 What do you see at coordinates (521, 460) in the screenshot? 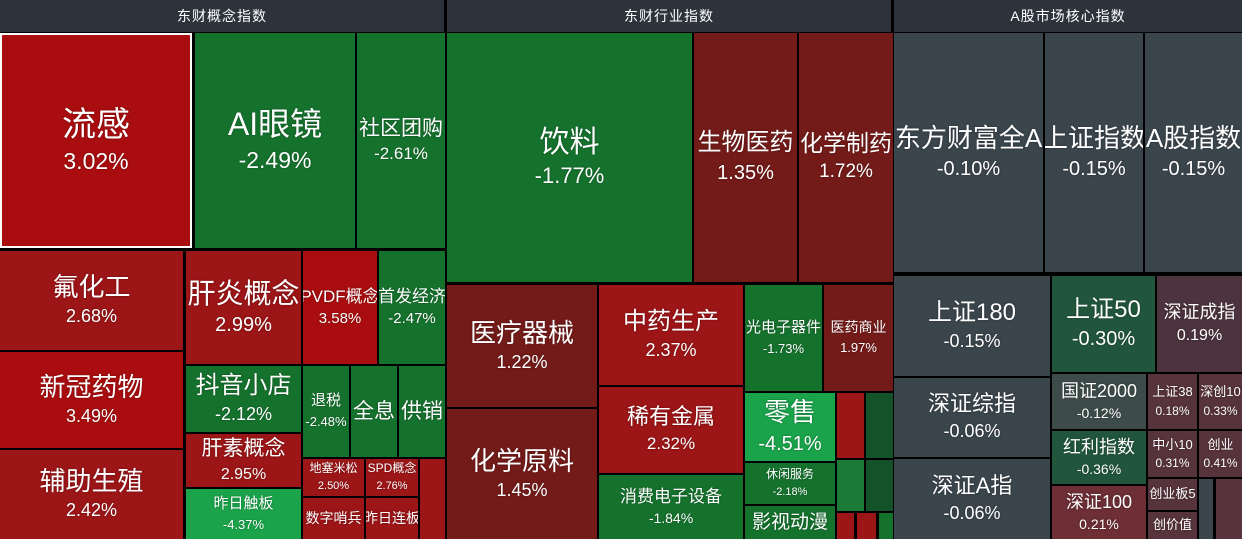
I see `tile-name: 化学原料` at bounding box center [521, 460].